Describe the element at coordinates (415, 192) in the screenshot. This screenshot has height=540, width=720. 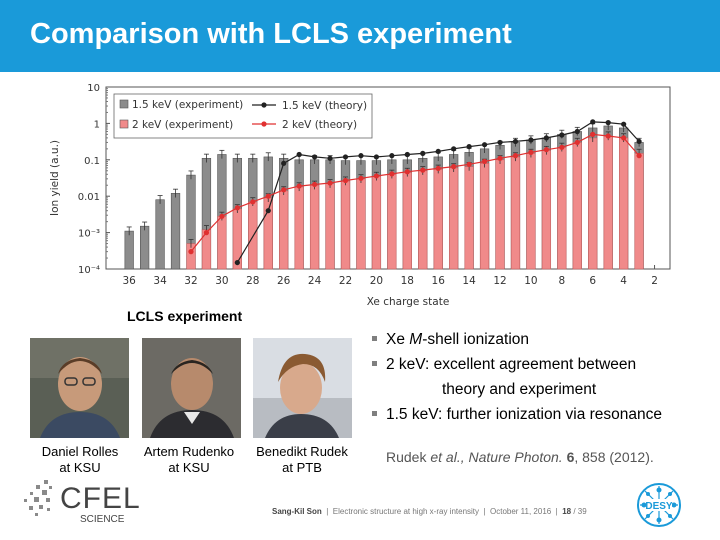
I see `line-2kev-theory` at that location.